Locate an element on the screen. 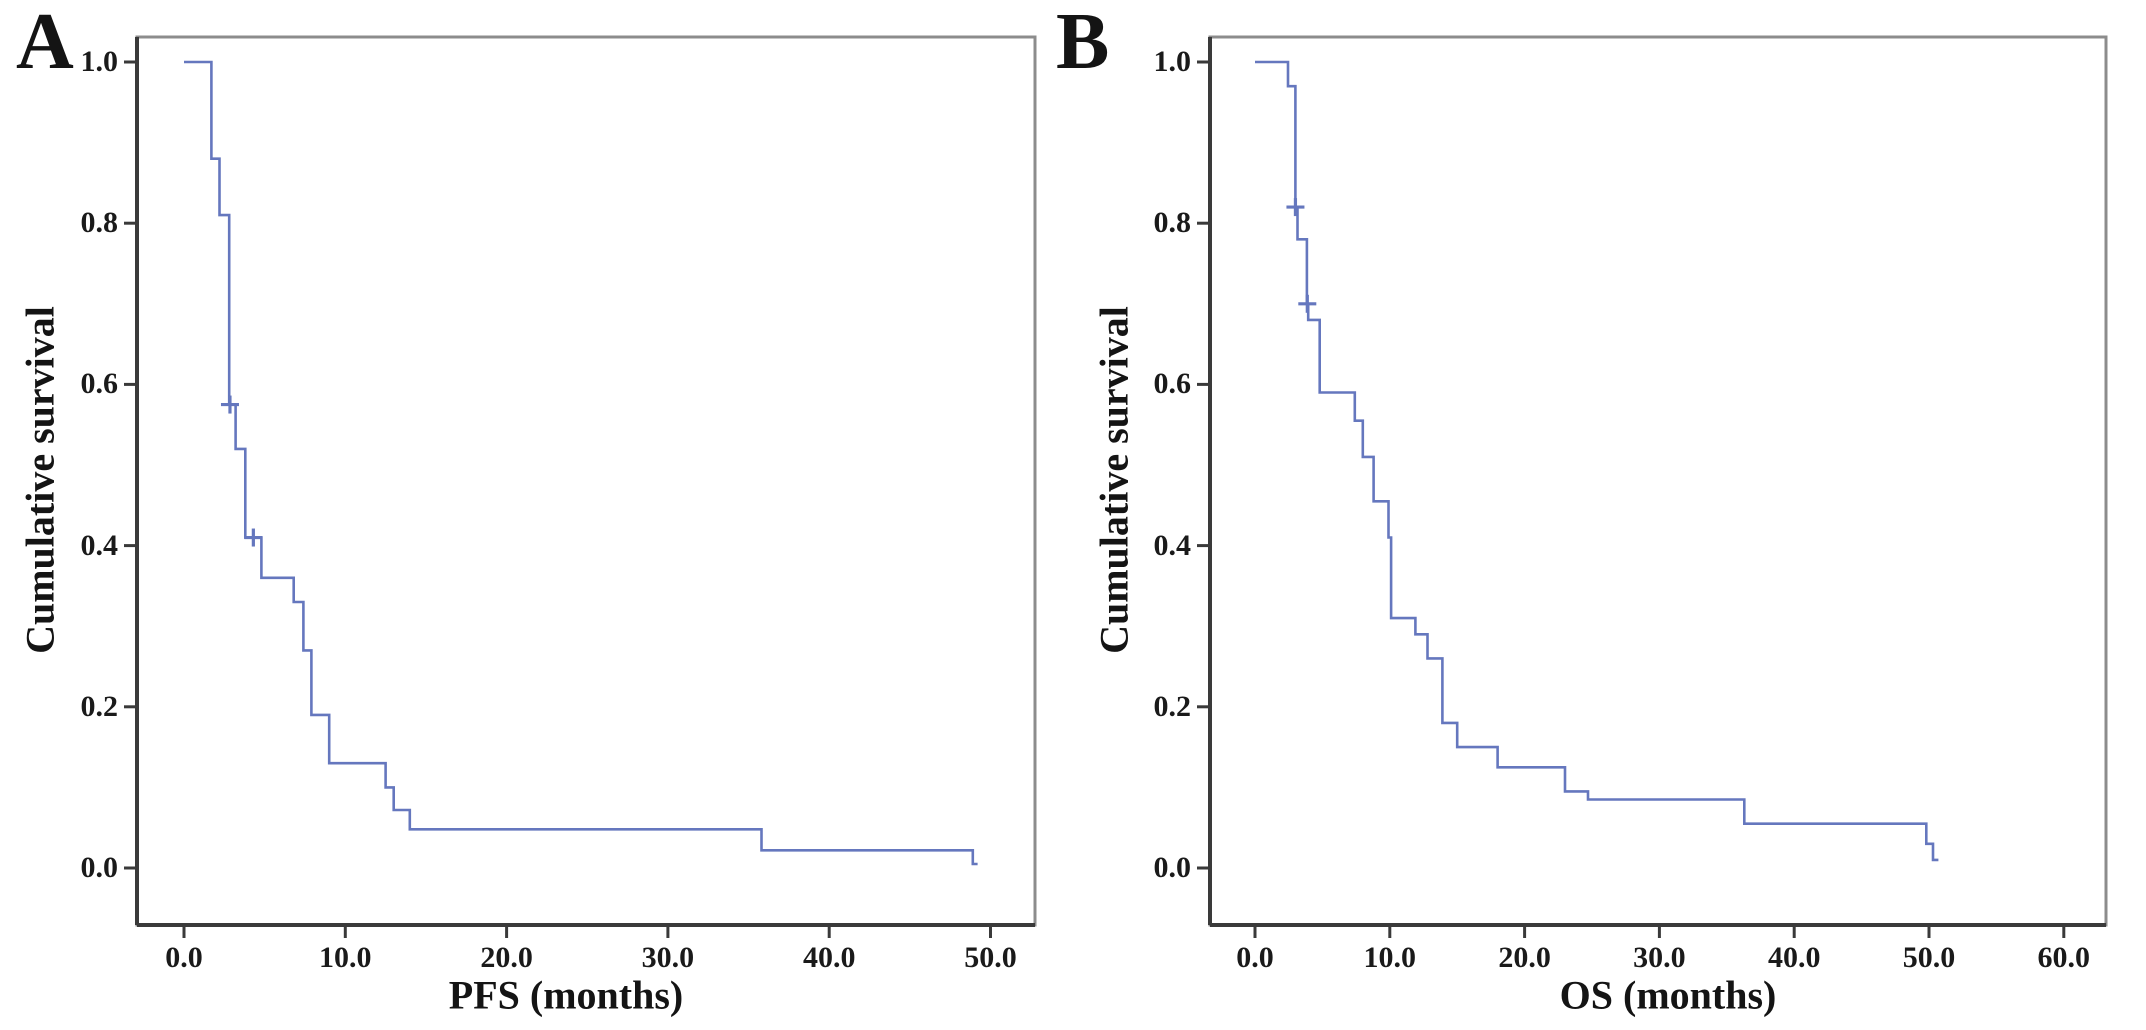 This screenshot has height=1030, width=2146. panel-a-x-axis-title: PFS (months) is located at coordinates (566, 995).